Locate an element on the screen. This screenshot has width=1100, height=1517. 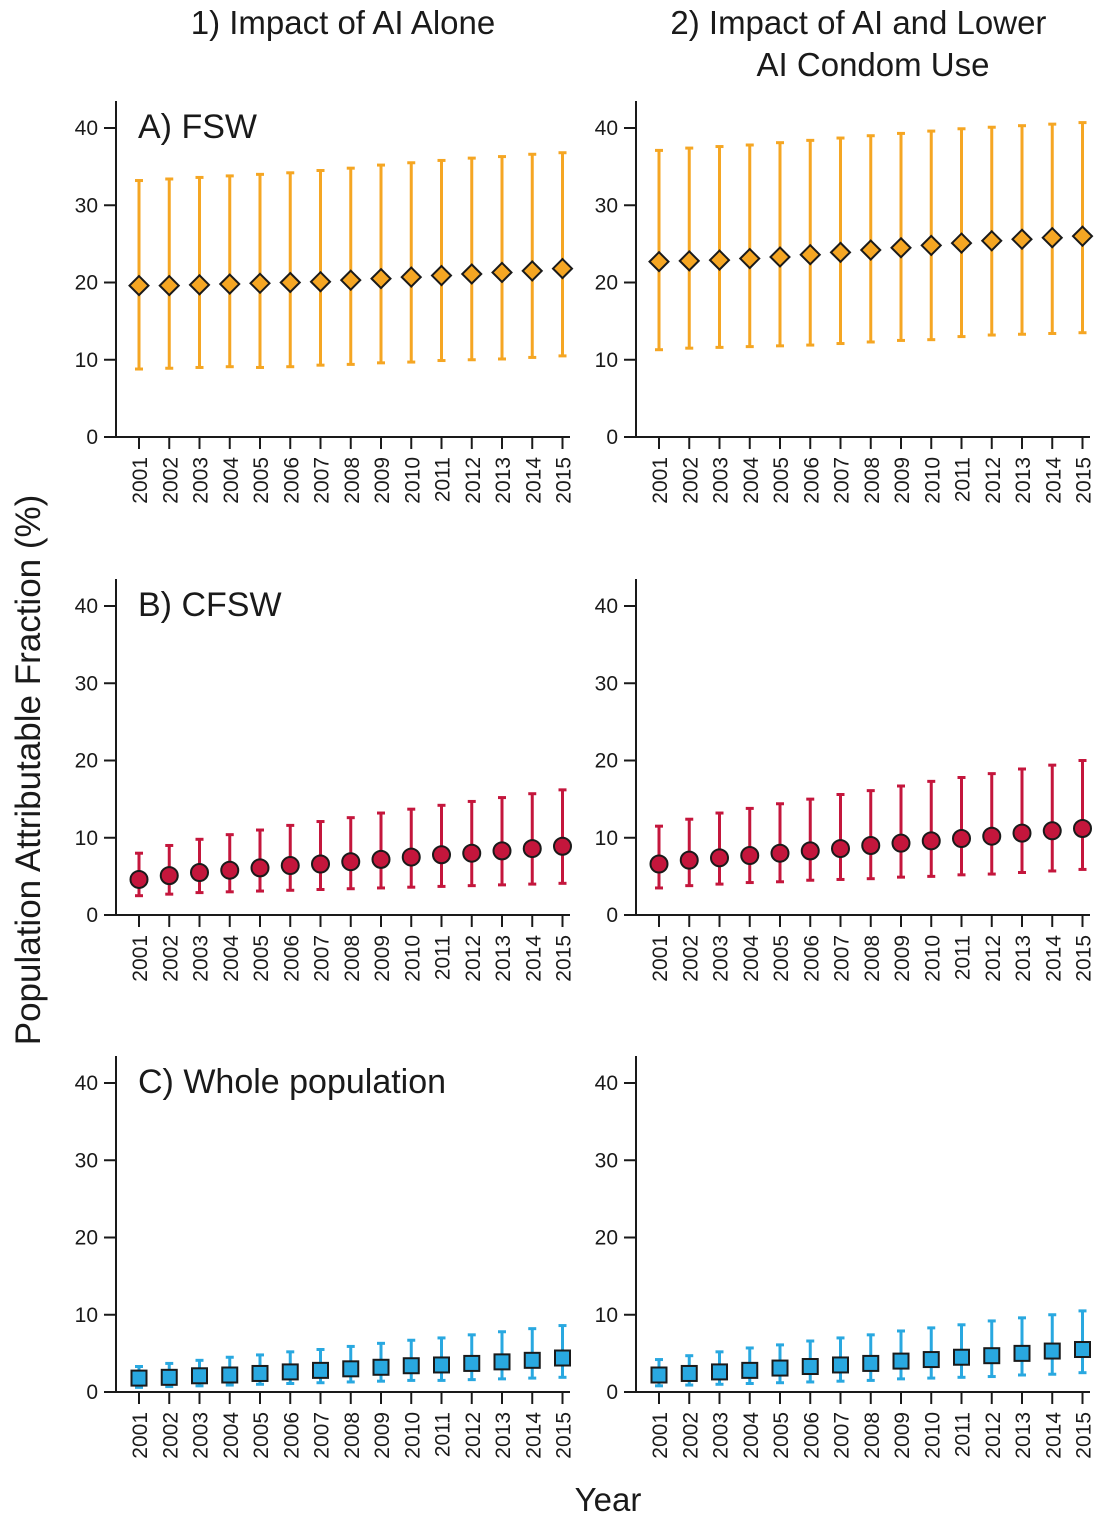
x-axis-label: Year is located at coordinates (608, 1499).